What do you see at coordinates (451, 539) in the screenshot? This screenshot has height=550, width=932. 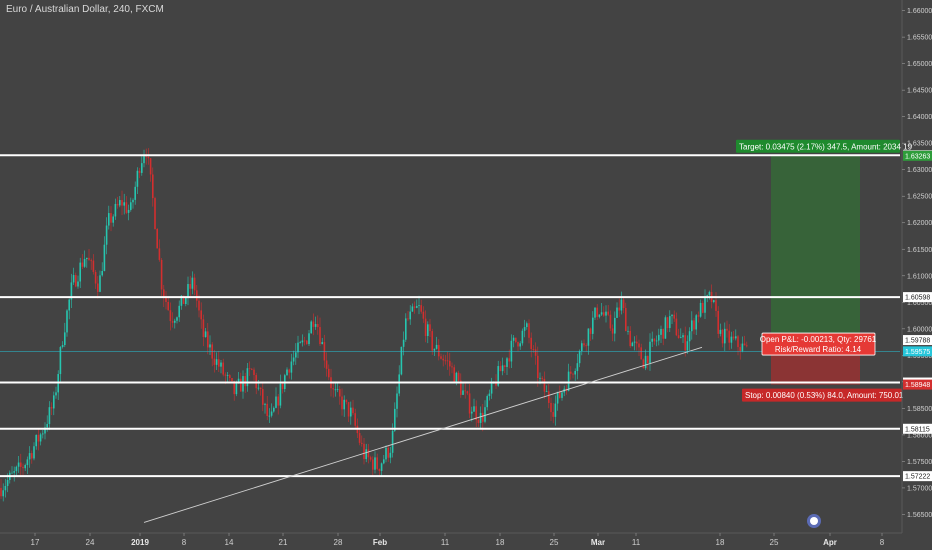 I see `time-axis: 17 24 2019 8 14 21 28 Feb 11 18 25 Mar 11 18 25 Apr 8` at bounding box center [451, 539].